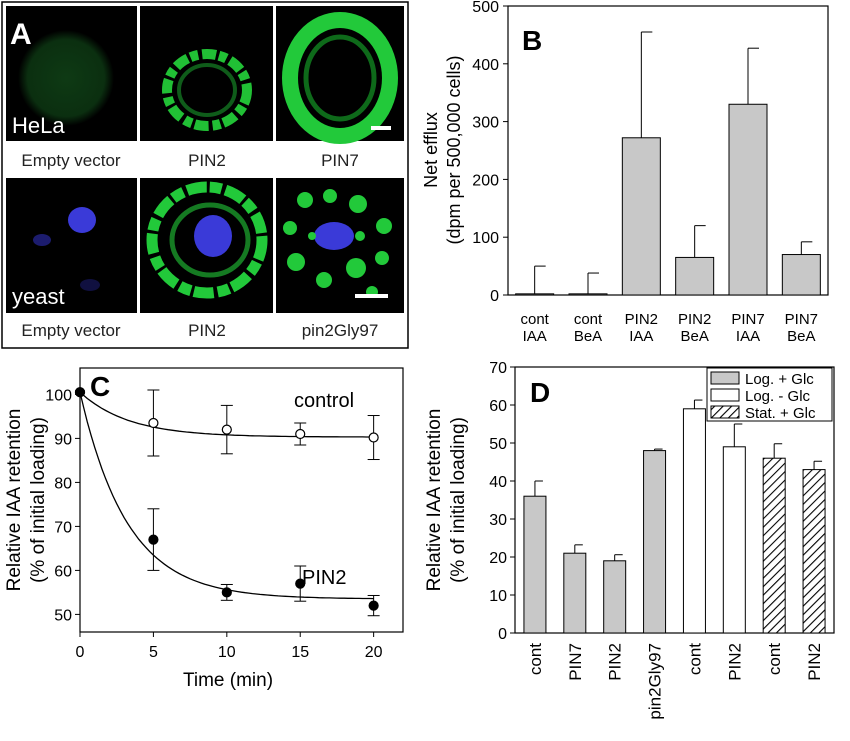 This screenshot has height=741, width=850. What do you see at coordinates (485, 65) in the screenshot?
I see `y-tick-label: 400` at bounding box center [485, 65].